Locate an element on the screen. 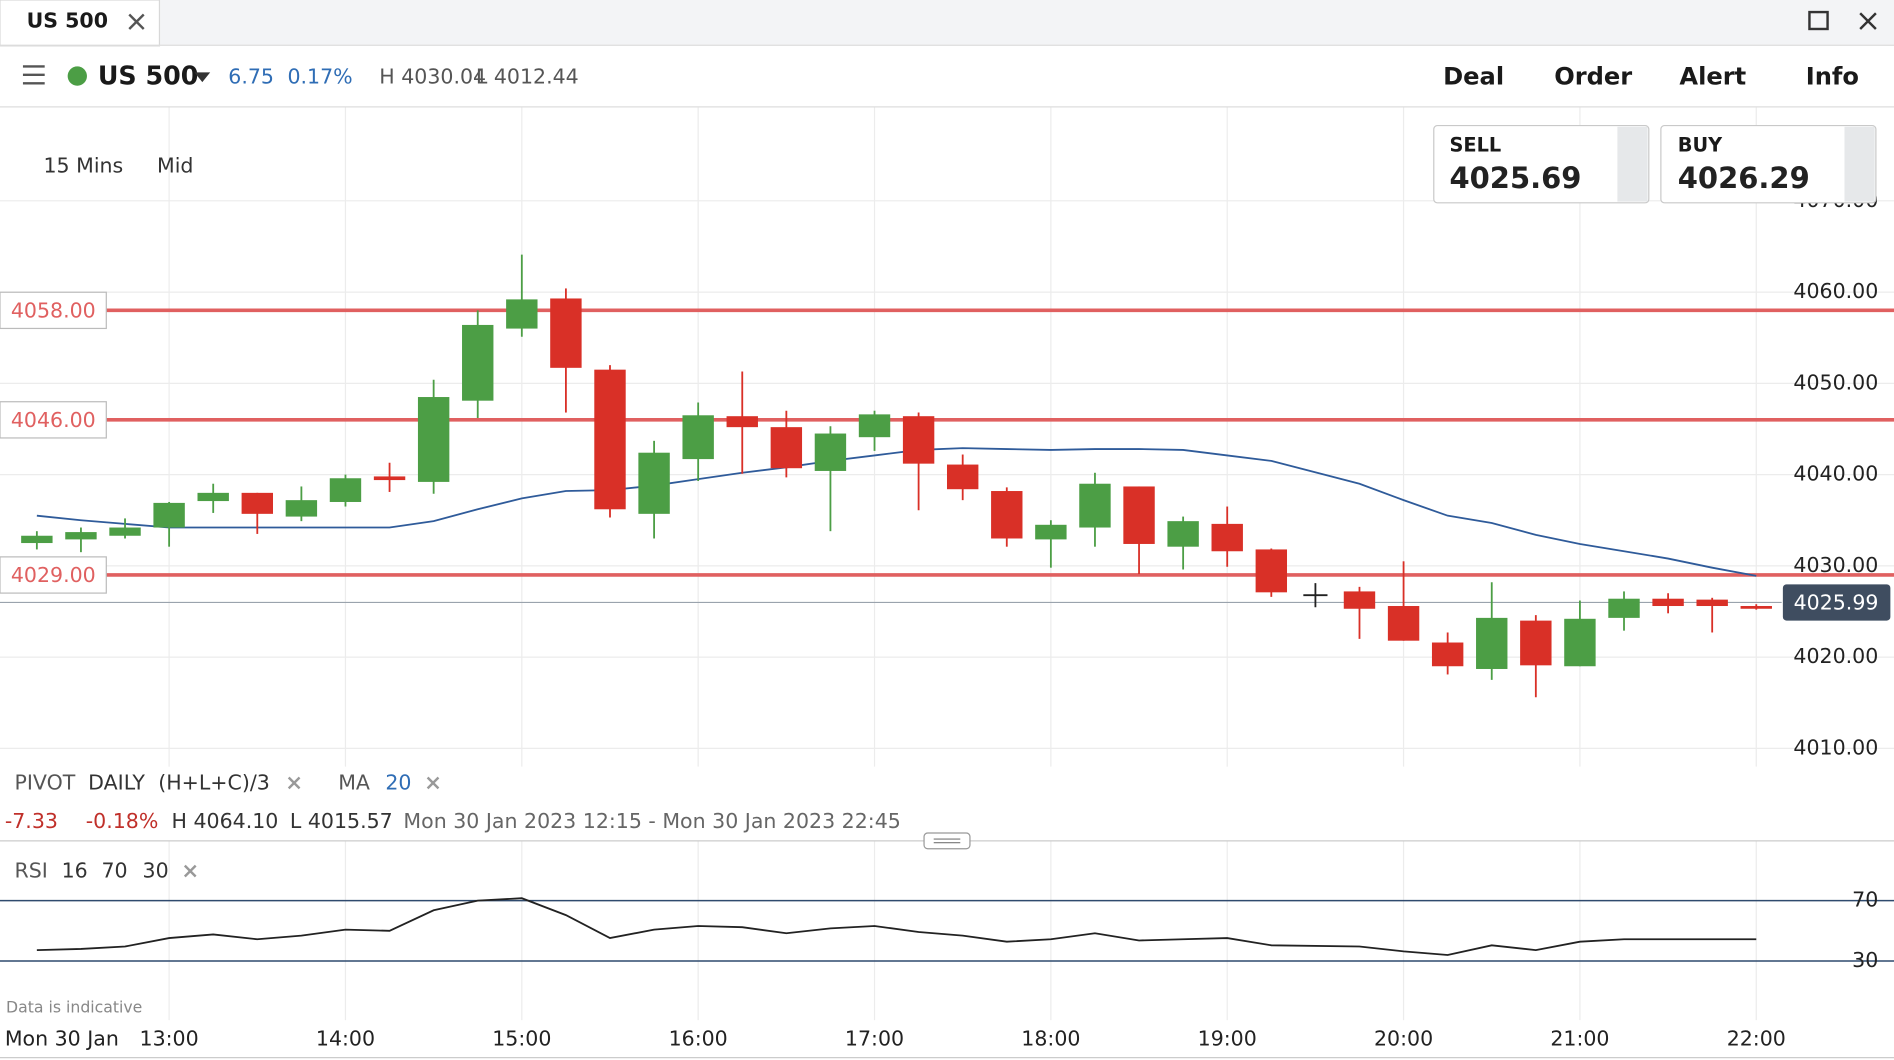  low: L 4012.44 is located at coordinates (527, 76).